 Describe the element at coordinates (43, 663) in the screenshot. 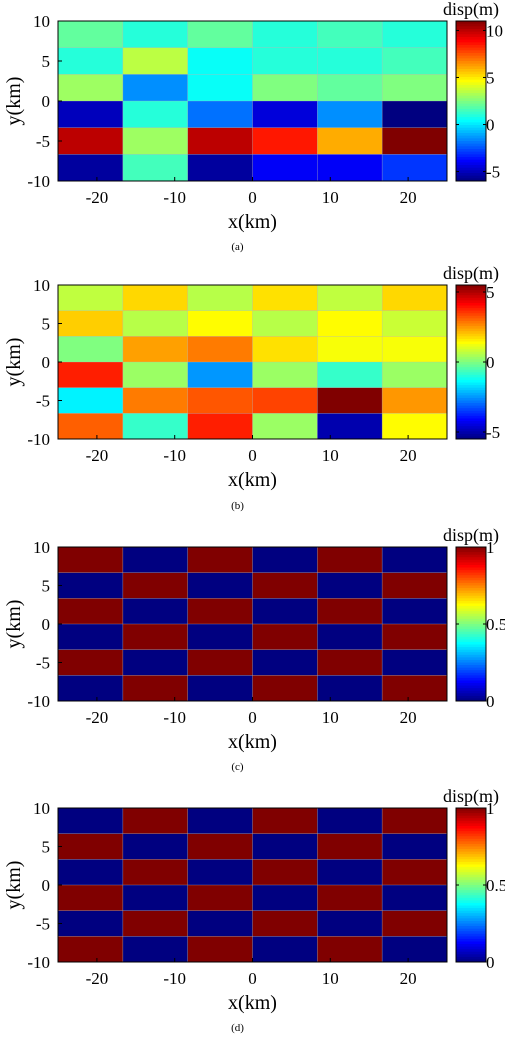

I see `y-tick-label: -5` at that location.